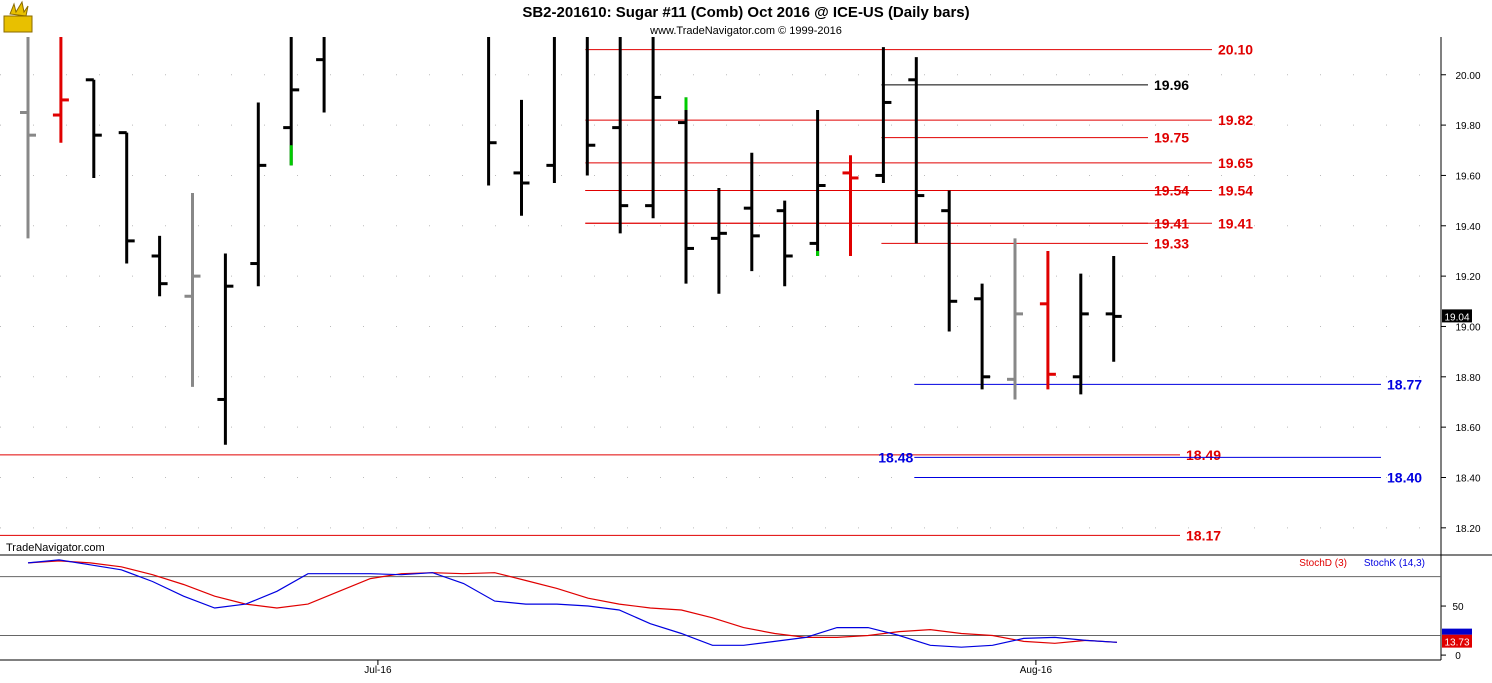 The height and width of the screenshot is (683, 1492). Describe the element at coordinates (708, 668) in the screenshot. I see `time-x-axis: Jul-16 Aug-16` at that location.